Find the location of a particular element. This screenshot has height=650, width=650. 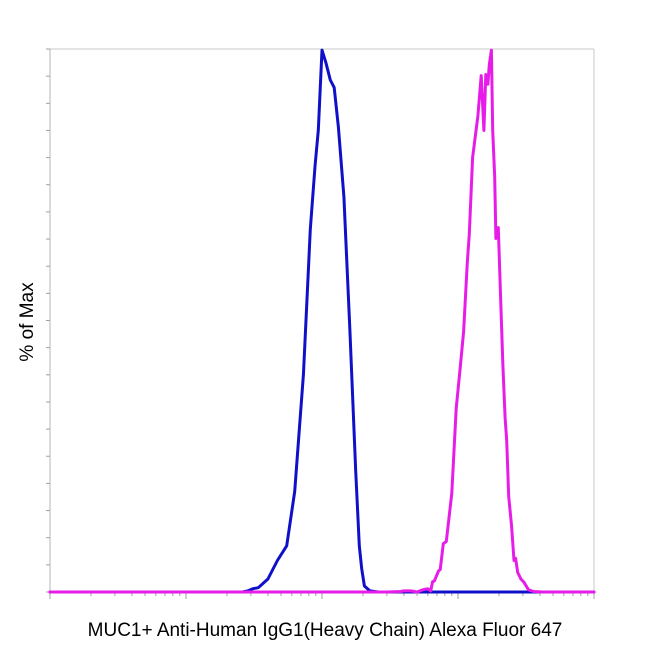

y-axis-label: % of Max is located at coordinates (27, 322).